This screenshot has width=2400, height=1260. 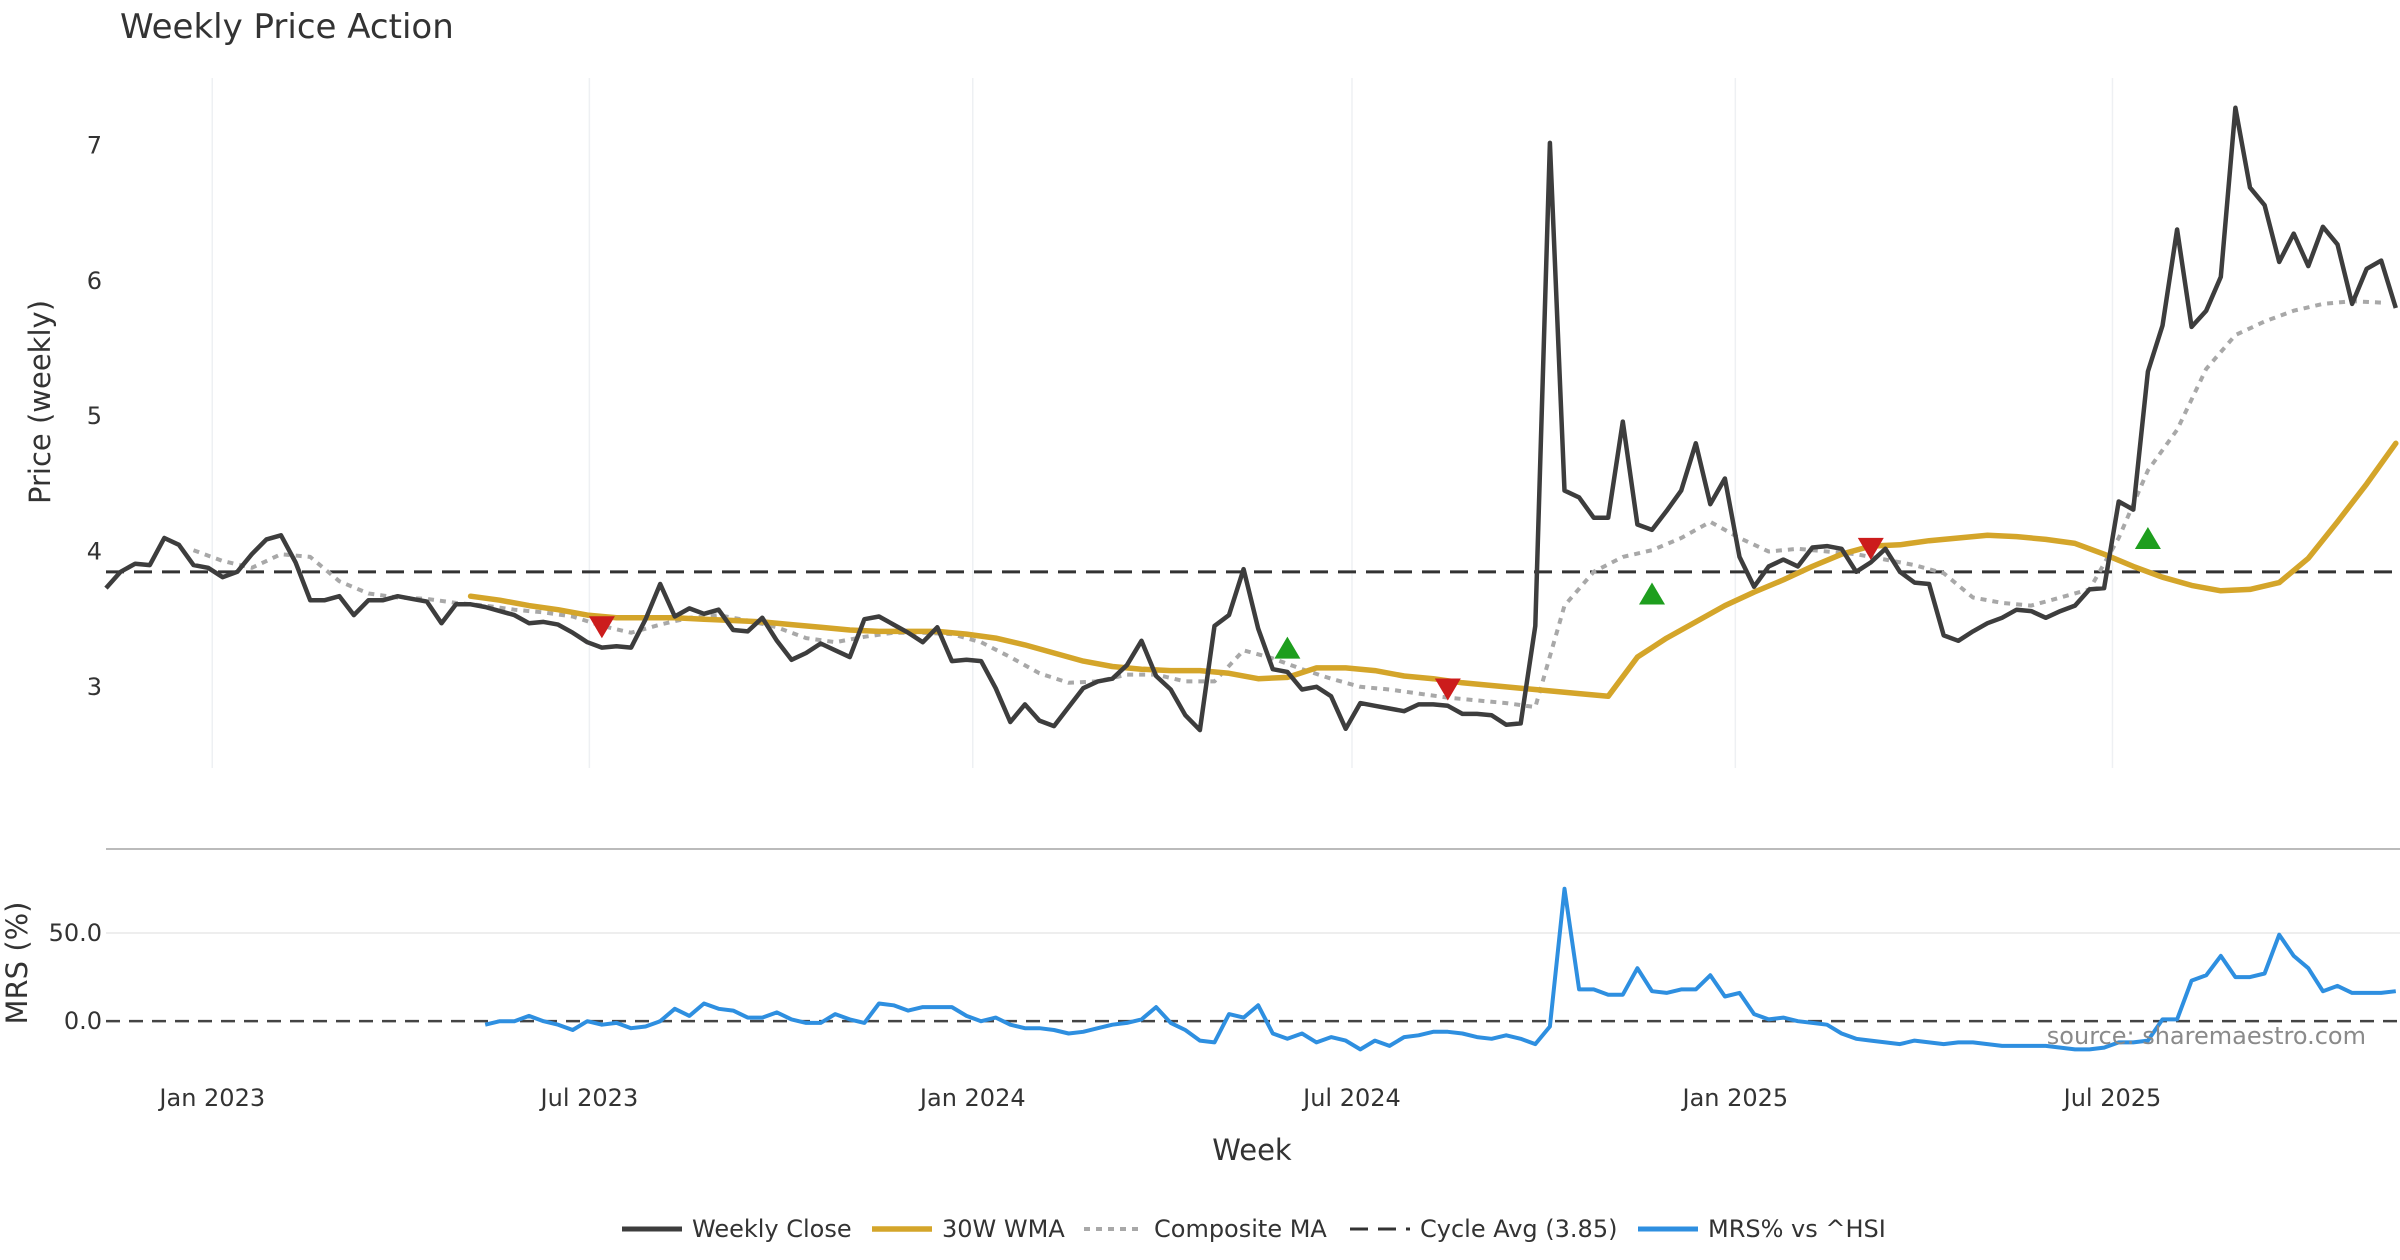 I want to click on mrs-y-axis-label: MRS (%), so click(x=17, y=963).